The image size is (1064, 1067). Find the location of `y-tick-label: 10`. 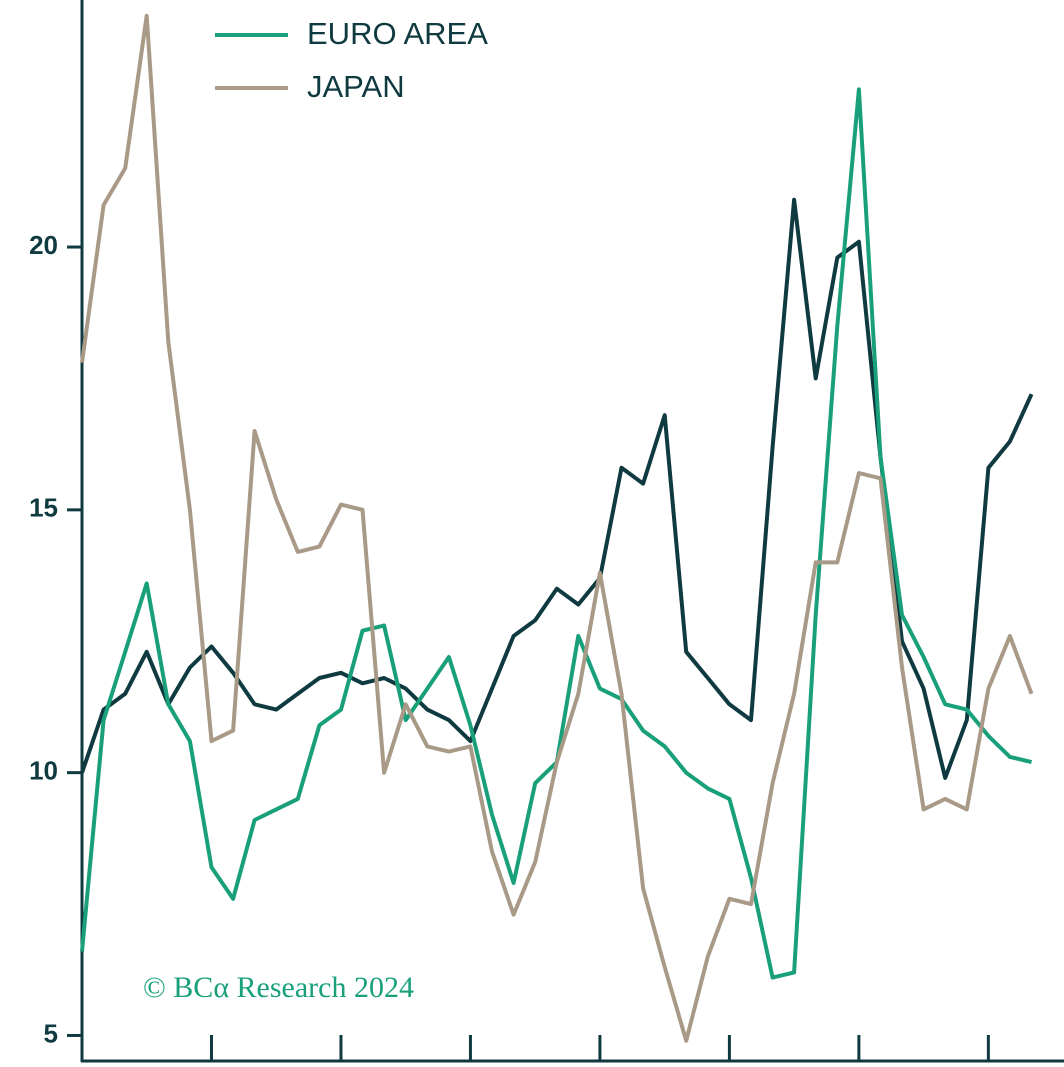

y-tick-label: 10 is located at coordinates (43, 771).